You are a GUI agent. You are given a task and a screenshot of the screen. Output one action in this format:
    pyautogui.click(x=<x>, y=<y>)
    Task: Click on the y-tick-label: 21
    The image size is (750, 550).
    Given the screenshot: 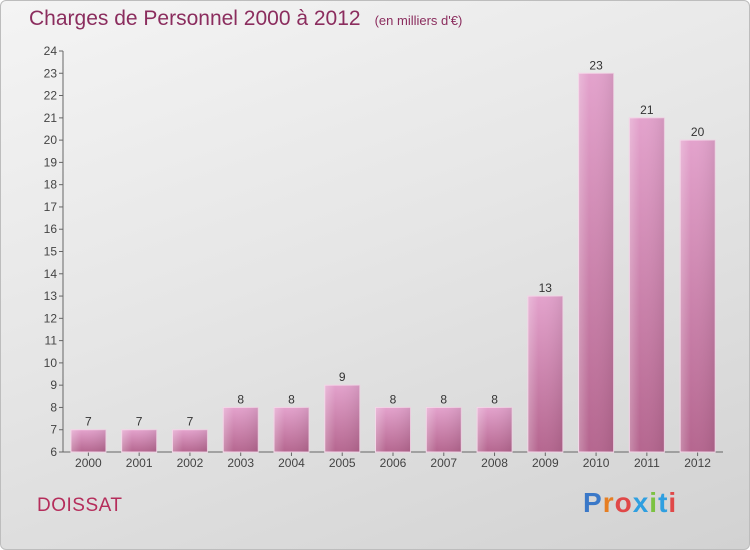 What is the action you would take?
    pyautogui.click(x=51, y=118)
    